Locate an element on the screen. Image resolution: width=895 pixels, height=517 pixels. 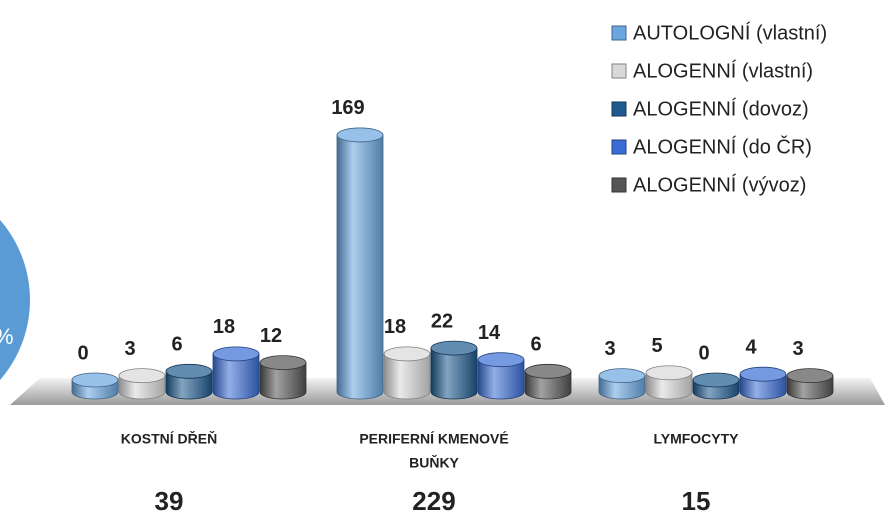
legend-label: ALOGENNÍ (vývoz) is located at coordinates (719, 184).